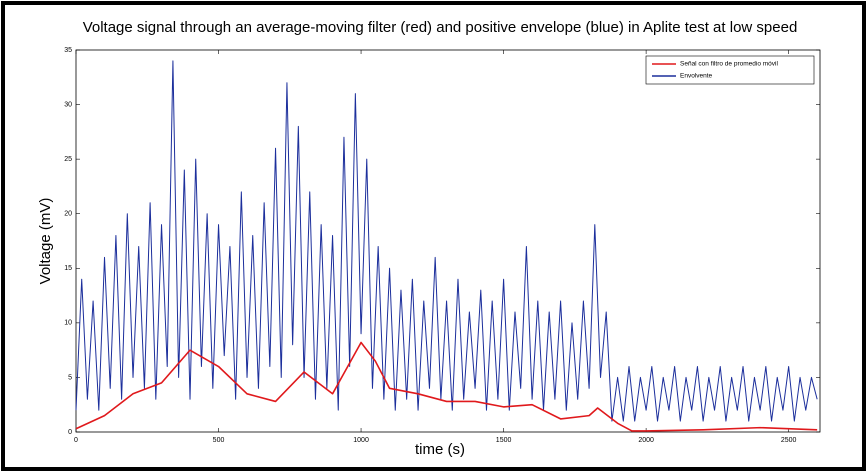  What do you see at coordinates (504, 440) in the screenshot?
I see `x-tick-label: 1500` at bounding box center [504, 440].